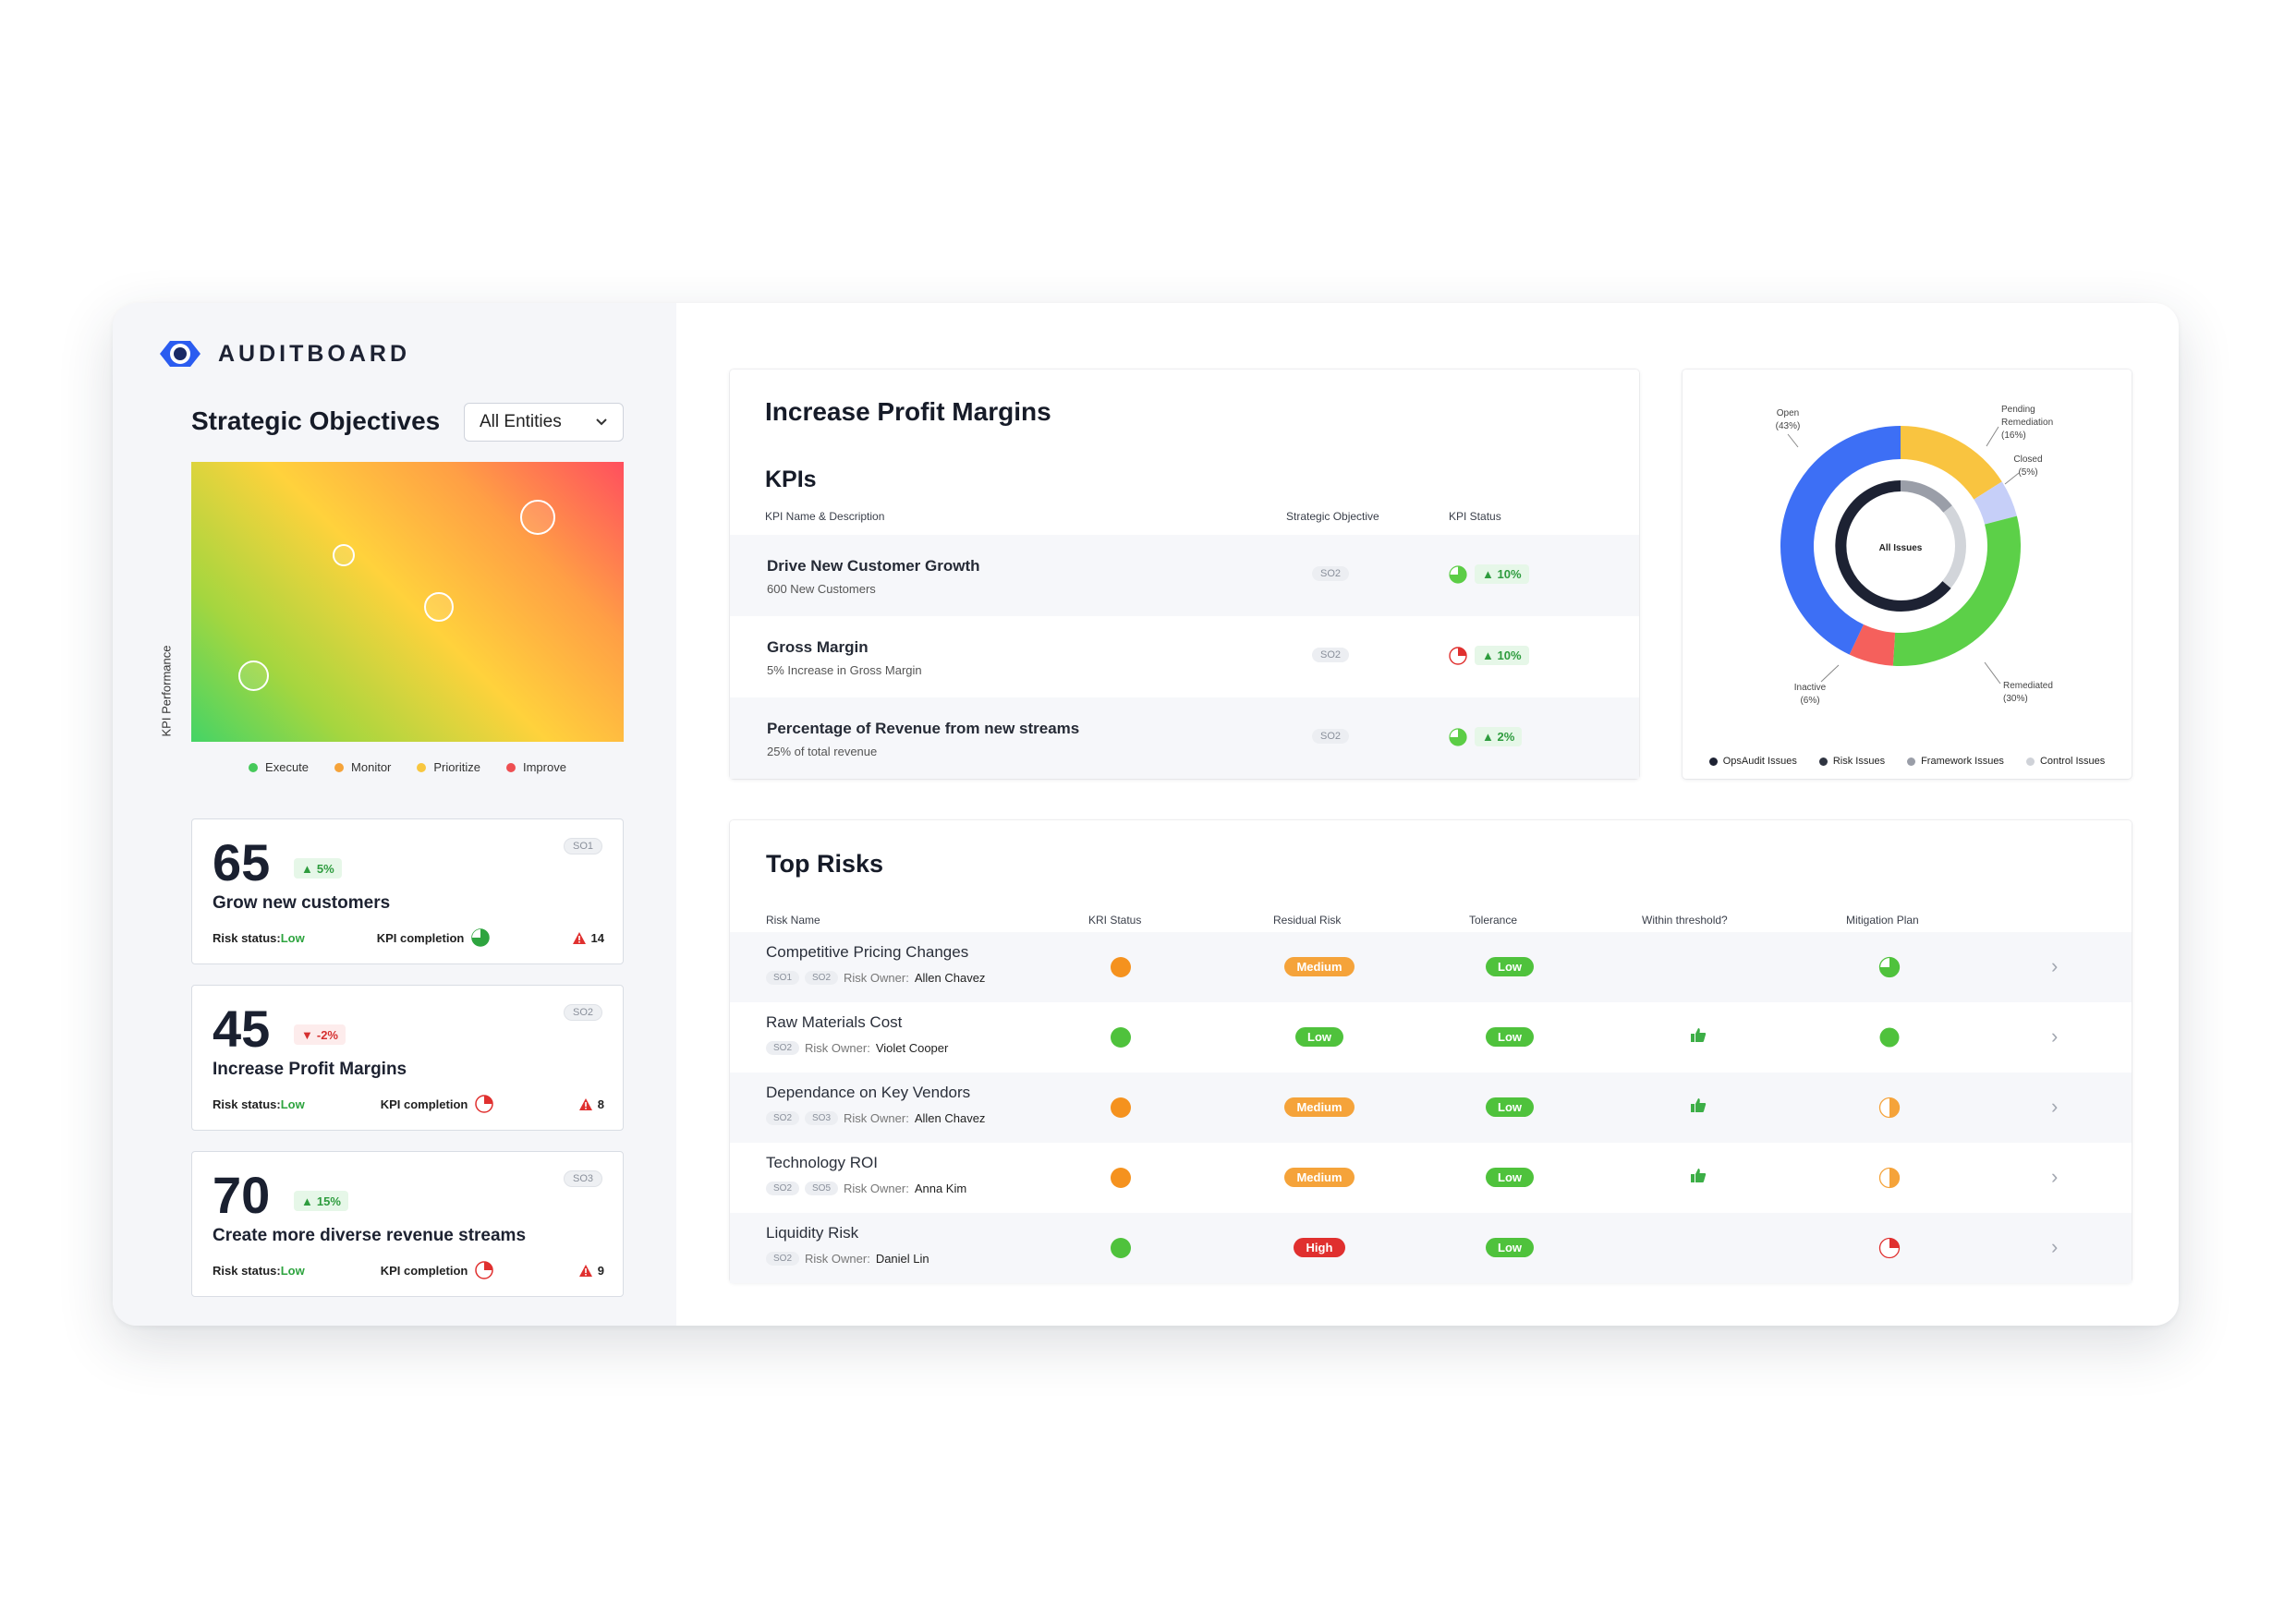 This screenshot has width=2284, height=1624. Describe the element at coordinates (302, 903) in the screenshot. I see `objective-name: Grow new customers` at that location.